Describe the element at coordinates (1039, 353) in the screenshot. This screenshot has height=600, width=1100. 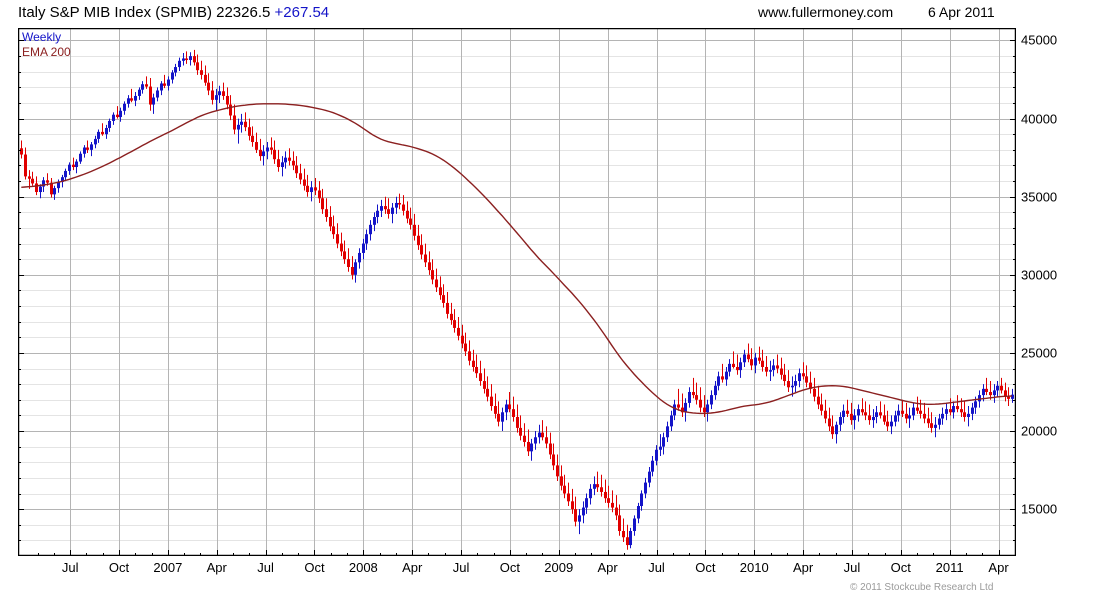
I see `y-axis-tick-label: 25000` at that location.